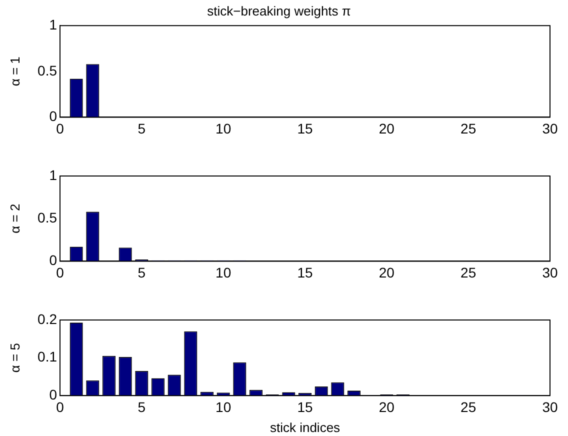 The image size is (568, 436). I want to click on x-axis-title: stick indices, so click(305, 427).